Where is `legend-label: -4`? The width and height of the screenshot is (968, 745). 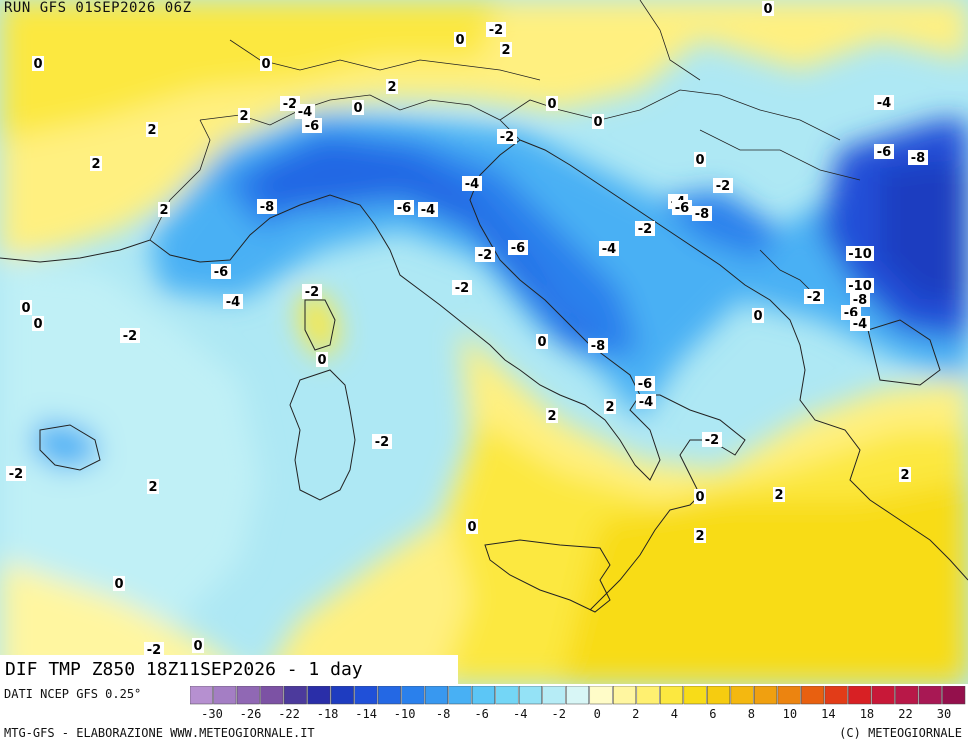
legend-label: -4 is located at coordinates (520, 714).